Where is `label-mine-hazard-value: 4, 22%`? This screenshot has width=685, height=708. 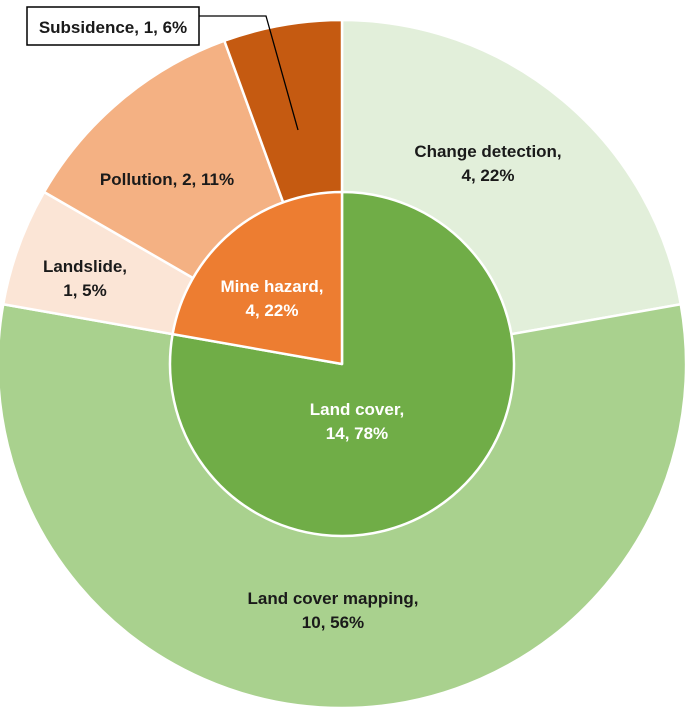 label-mine-hazard-value: 4, 22% is located at coordinates (272, 310).